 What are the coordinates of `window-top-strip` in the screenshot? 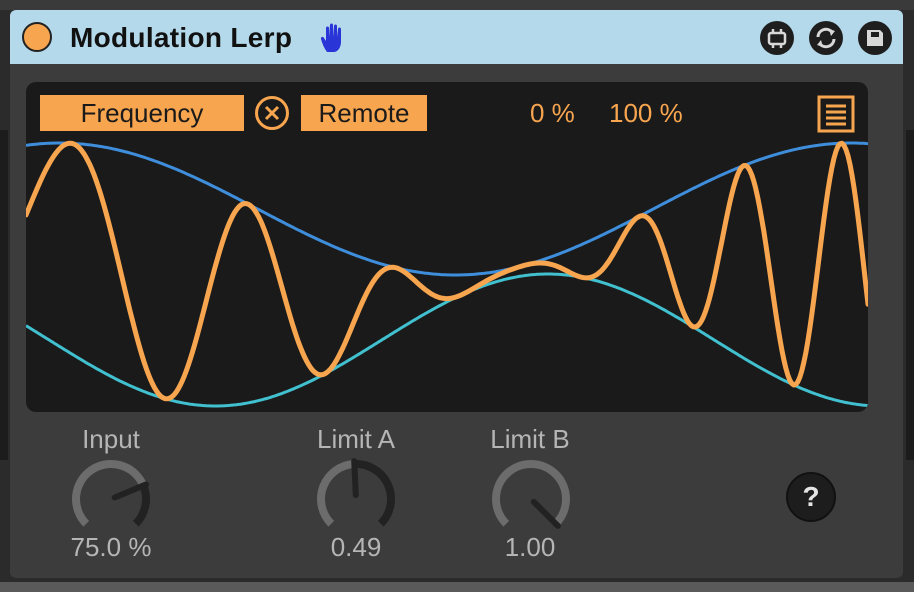 It's located at (457, 5).